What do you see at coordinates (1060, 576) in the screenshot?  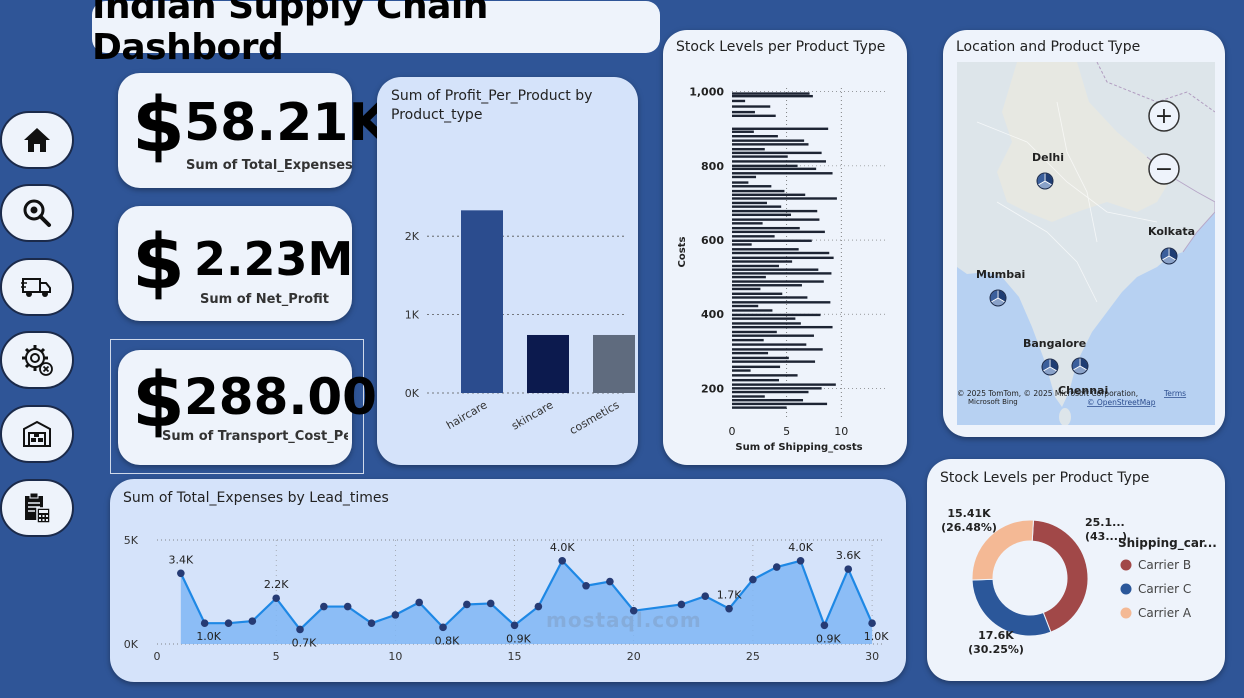 I see `donut-slice-carrier-b` at bounding box center [1060, 576].